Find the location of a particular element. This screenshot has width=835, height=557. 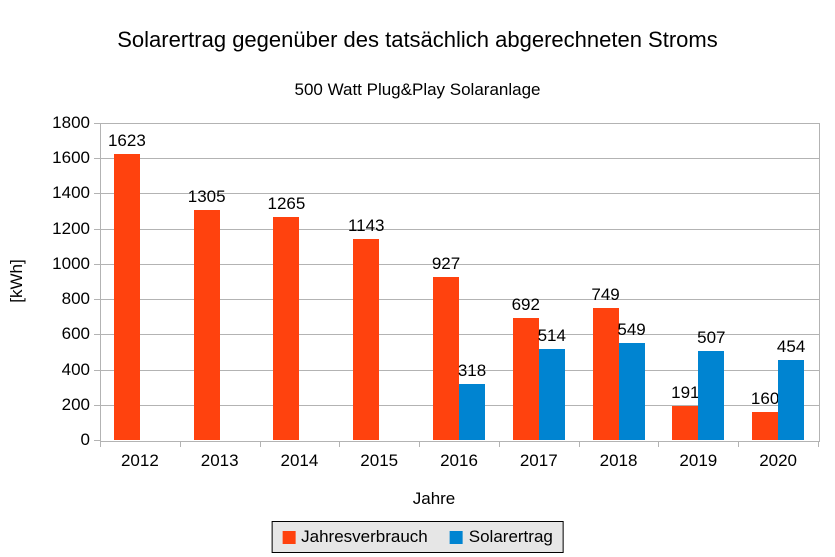

x-tick-label: 2020 is located at coordinates (778, 460).